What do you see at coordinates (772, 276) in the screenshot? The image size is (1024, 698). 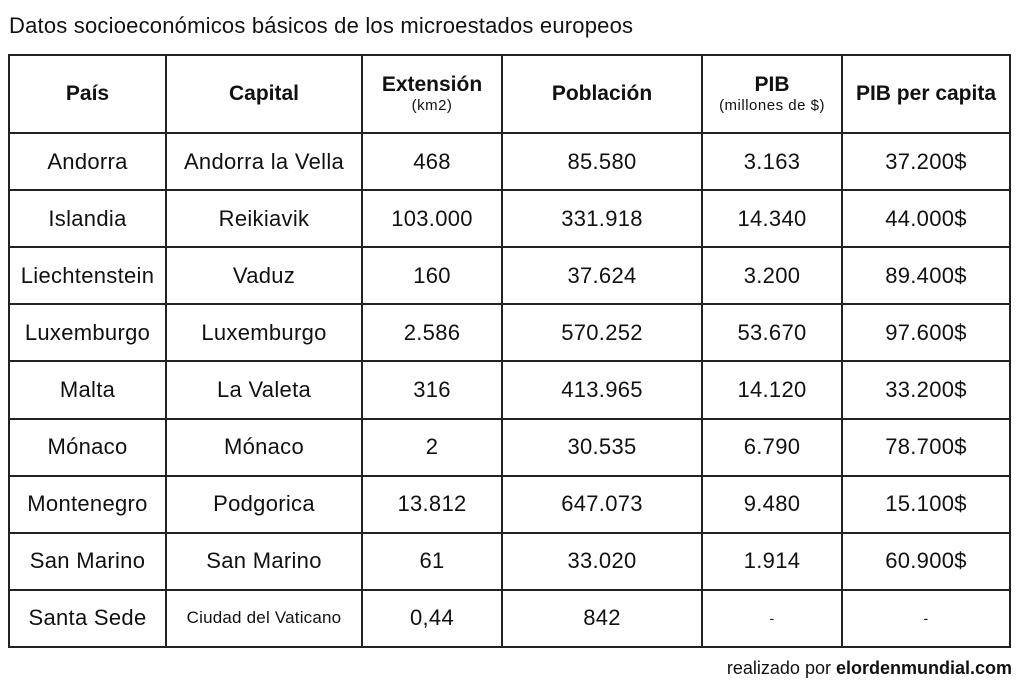 I see `cell-pib: 3.200` at bounding box center [772, 276].